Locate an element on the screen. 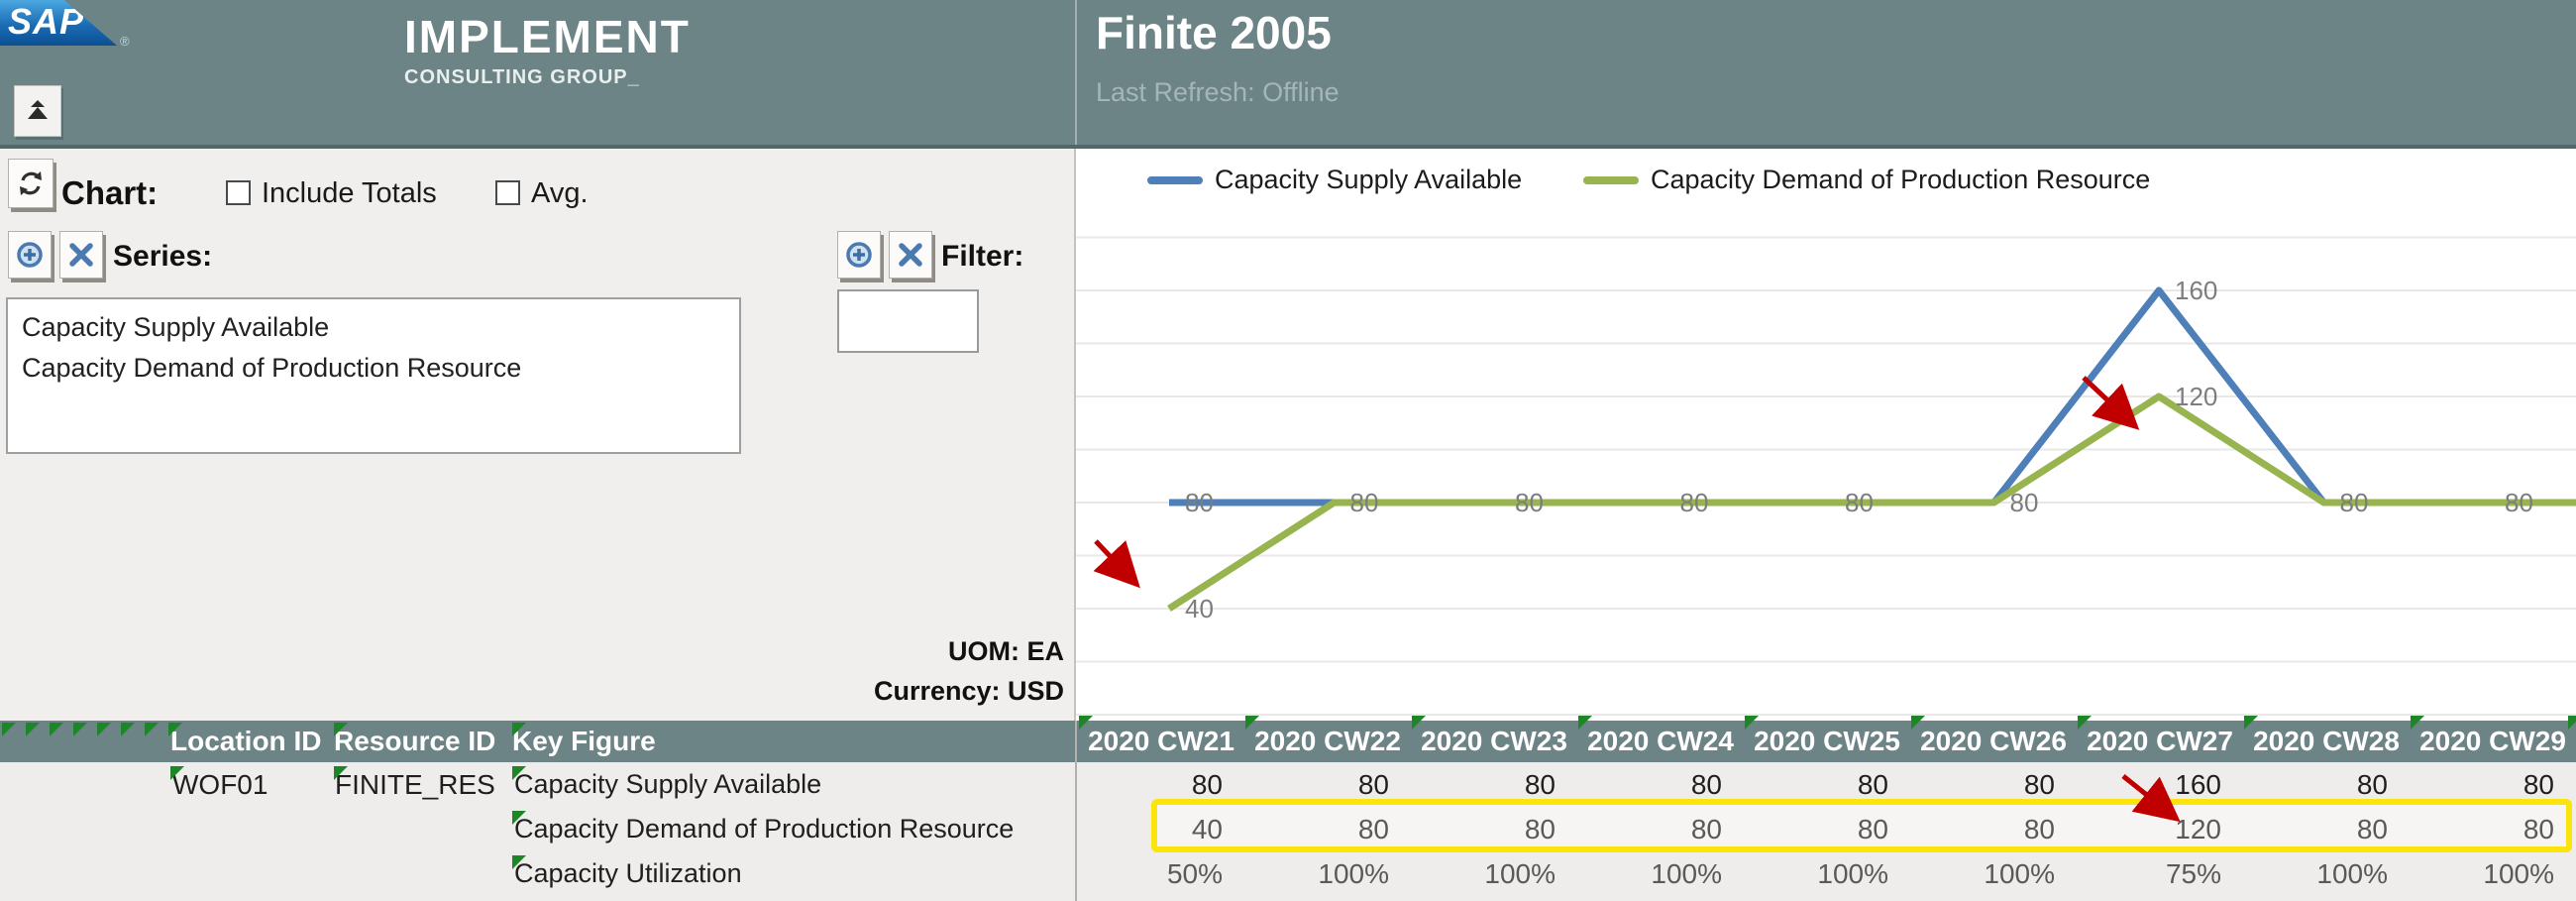 The height and width of the screenshot is (901, 2576). refresh-chart-button is located at coordinates (31, 184).